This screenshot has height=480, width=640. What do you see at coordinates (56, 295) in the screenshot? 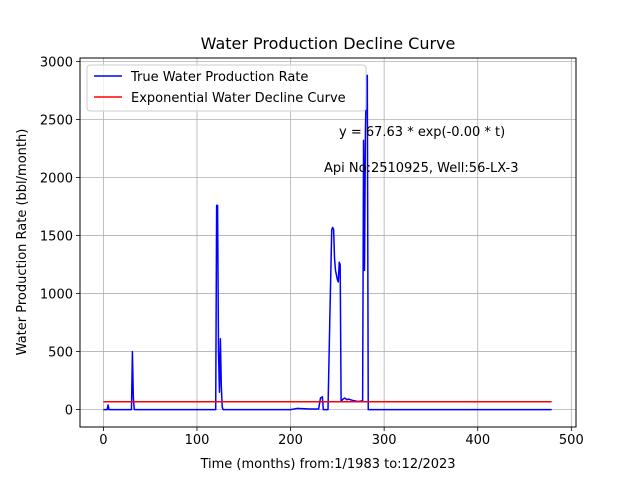
I see `y-tick-label: 1000` at bounding box center [56, 295].